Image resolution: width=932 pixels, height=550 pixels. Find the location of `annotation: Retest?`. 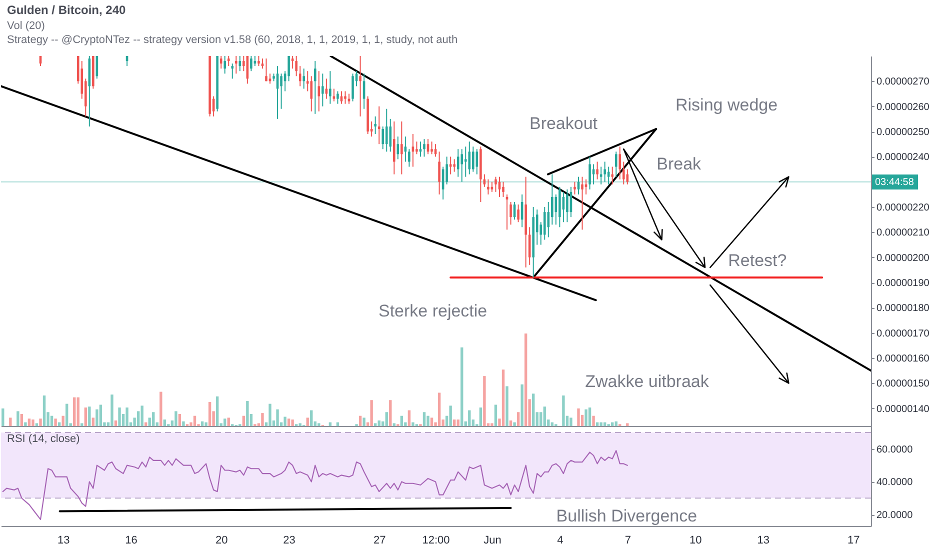

annotation: Retest? is located at coordinates (757, 260).